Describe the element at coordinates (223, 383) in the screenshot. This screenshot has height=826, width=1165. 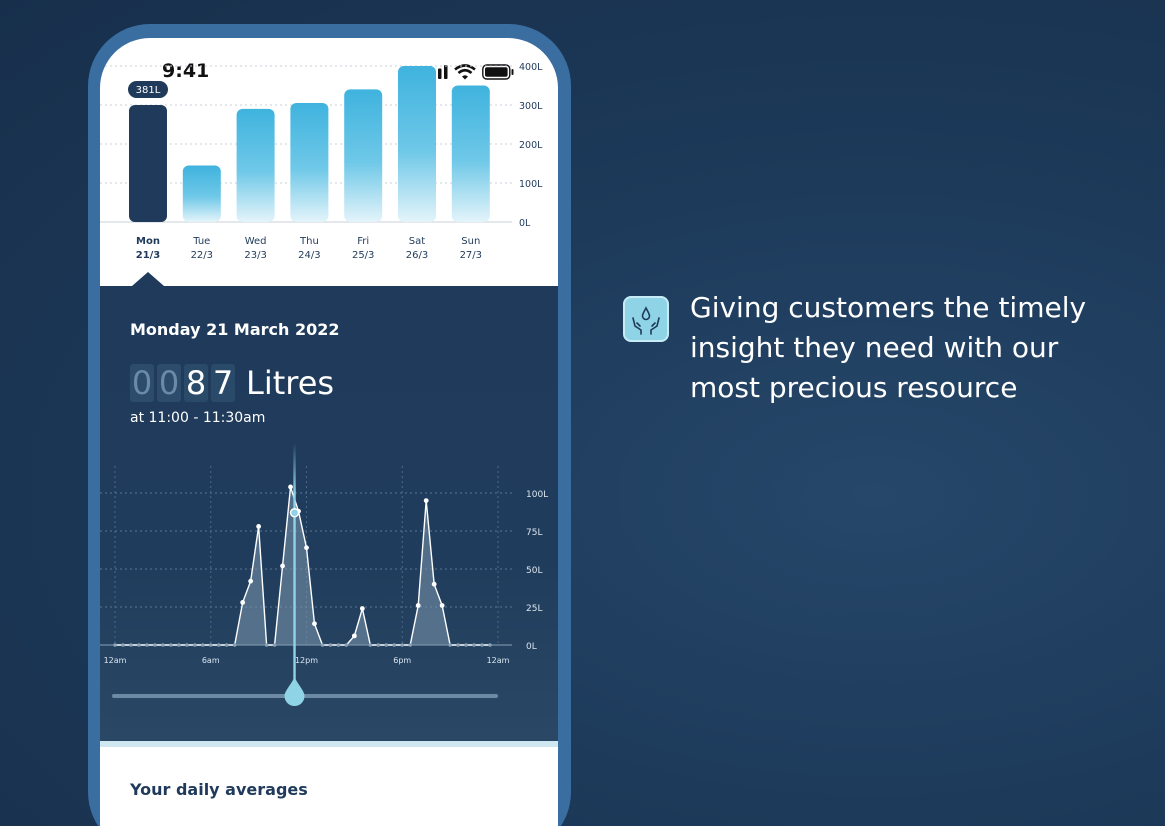
I see `counter-digit: 7` at that location.